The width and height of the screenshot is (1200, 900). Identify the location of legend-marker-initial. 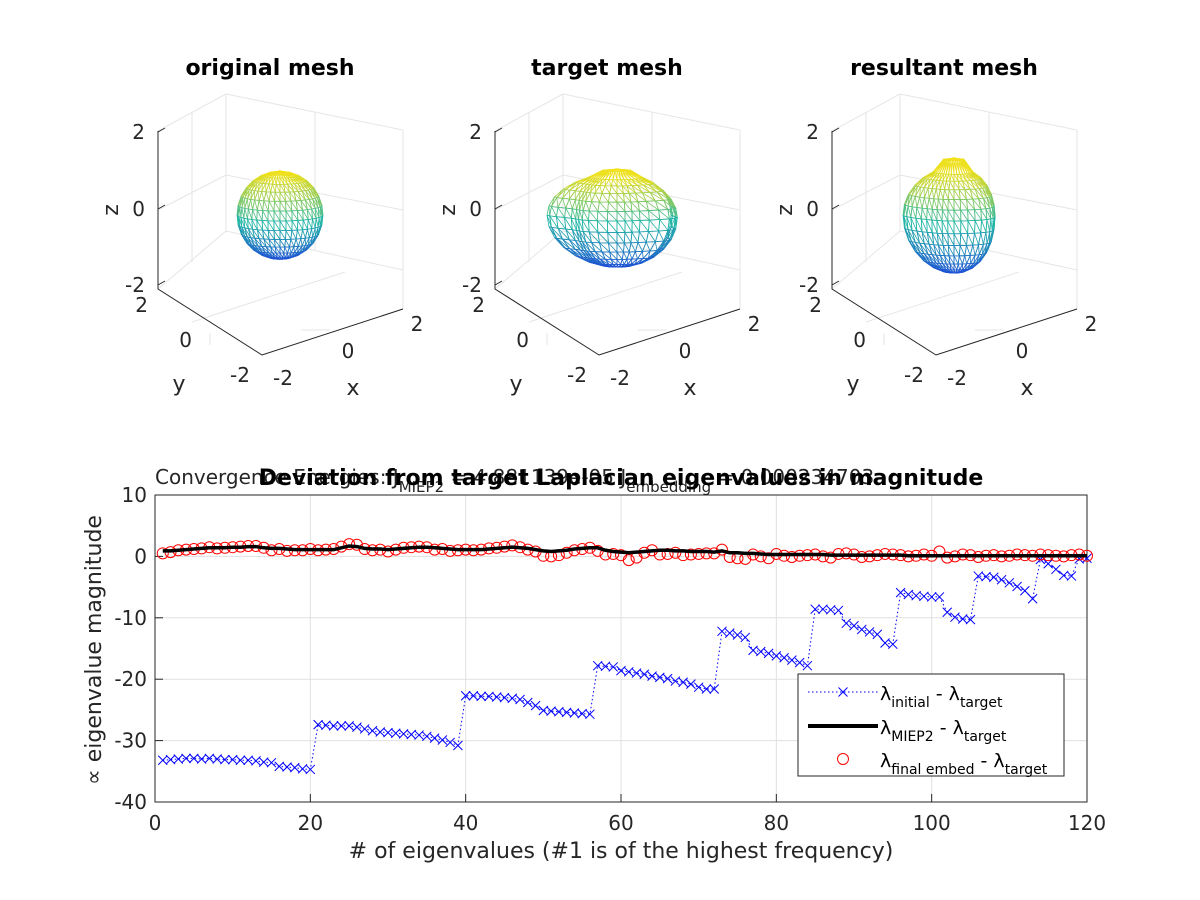
(843, 692).